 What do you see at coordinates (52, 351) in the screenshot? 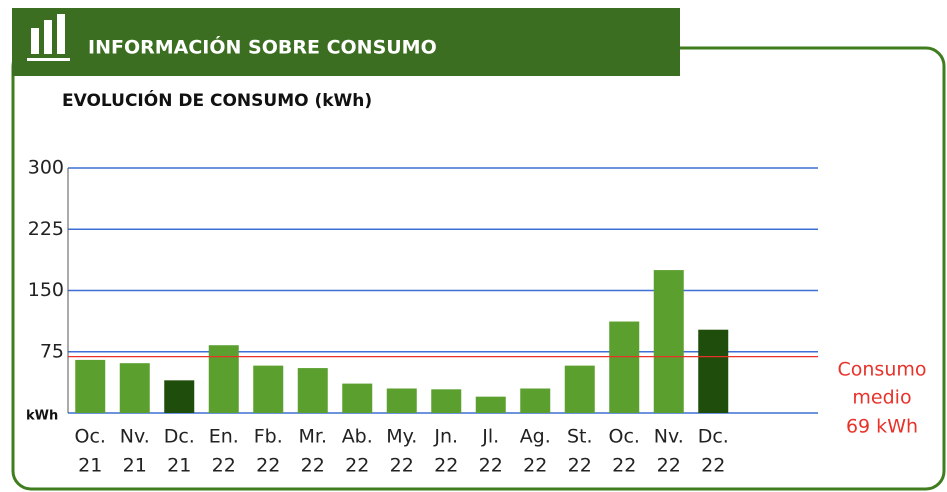
I see `y-tick-label: 75` at bounding box center [52, 351].